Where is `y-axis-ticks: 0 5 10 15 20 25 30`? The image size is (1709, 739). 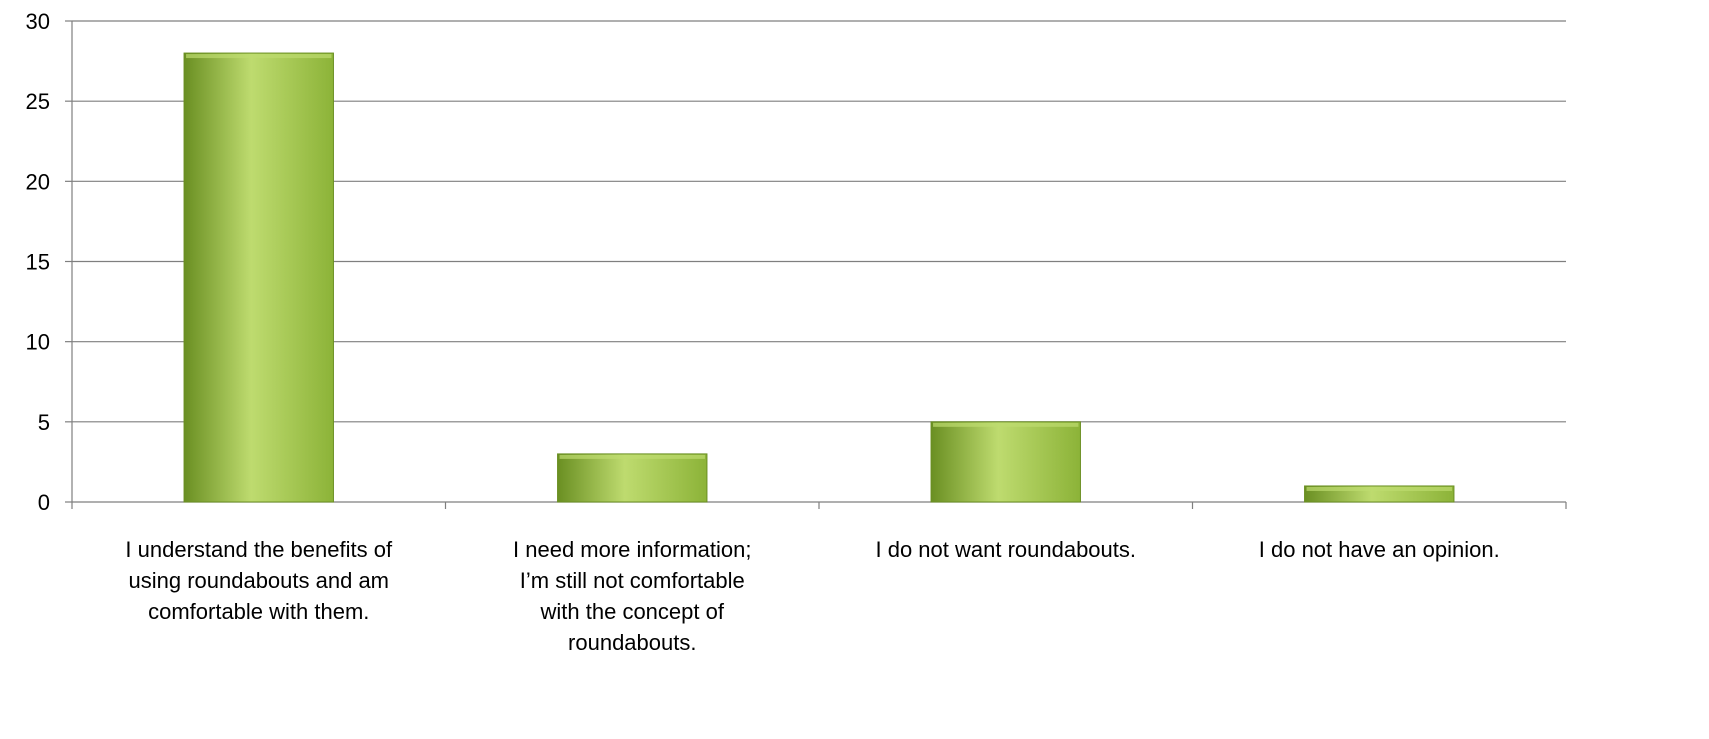
y-axis-ticks: 0 5 10 15 20 25 30 is located at coordinates (49, 262).